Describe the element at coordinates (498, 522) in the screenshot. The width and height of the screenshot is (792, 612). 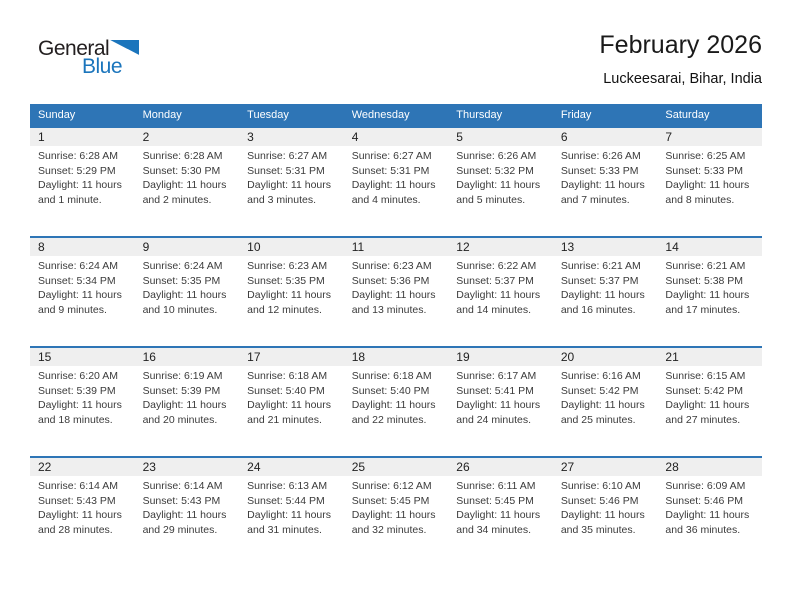
I see `day-daylight: Daylight: 11 hours and 34 minutes.` at that location.